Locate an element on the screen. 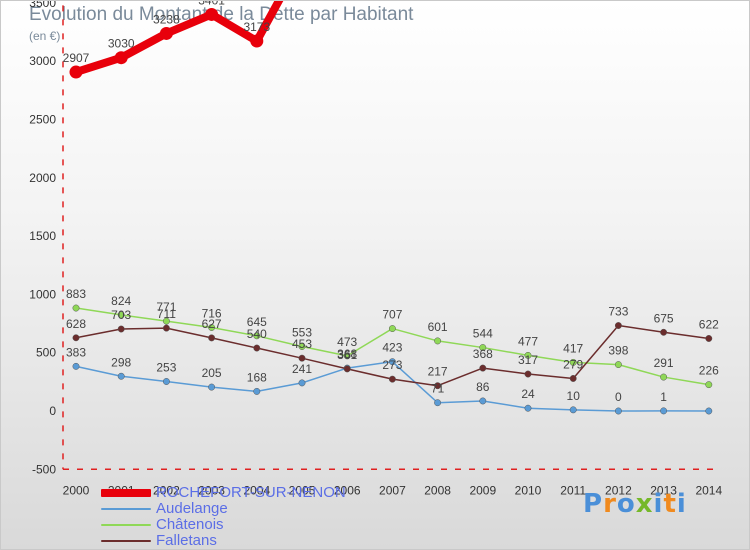 The height and width of the screenshot is (550, 750). data-label: 361 is located at coordinates (347, 355).